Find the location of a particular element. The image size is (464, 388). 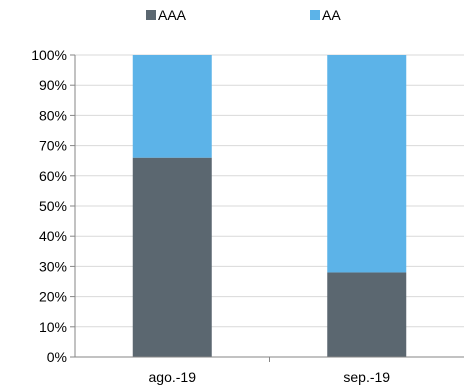

x-tick-label: sep.-19 is located at coordinates (366, 377).